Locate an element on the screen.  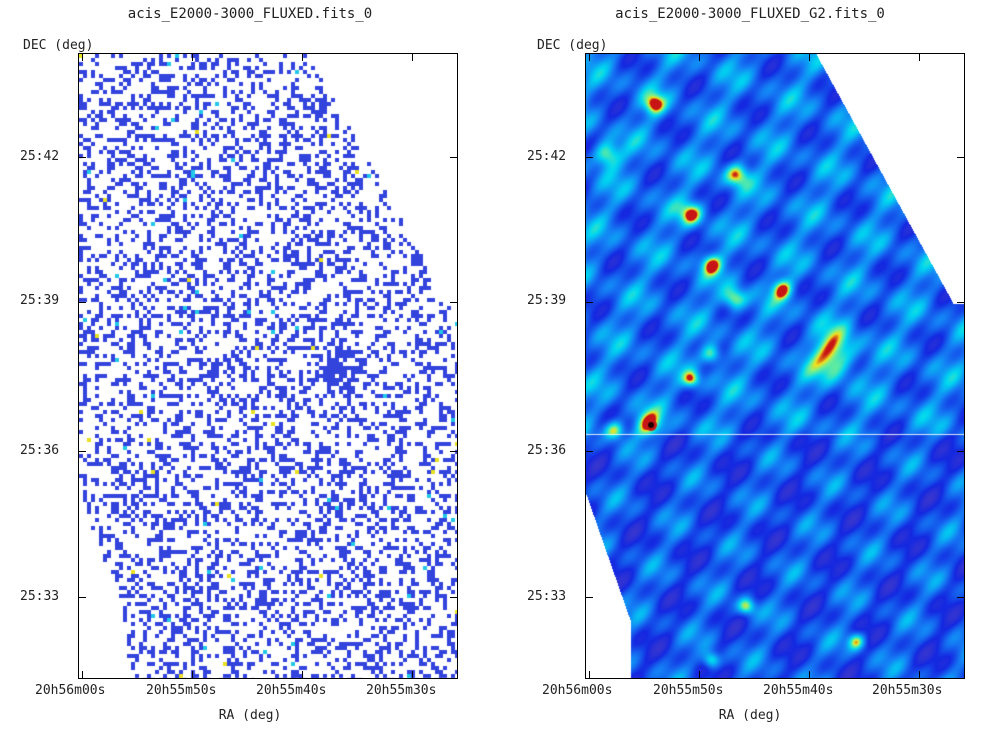
panel-title: acis_E2000-3000_FLUXED_G2.fits_0 is located at coordinates (750, 14).